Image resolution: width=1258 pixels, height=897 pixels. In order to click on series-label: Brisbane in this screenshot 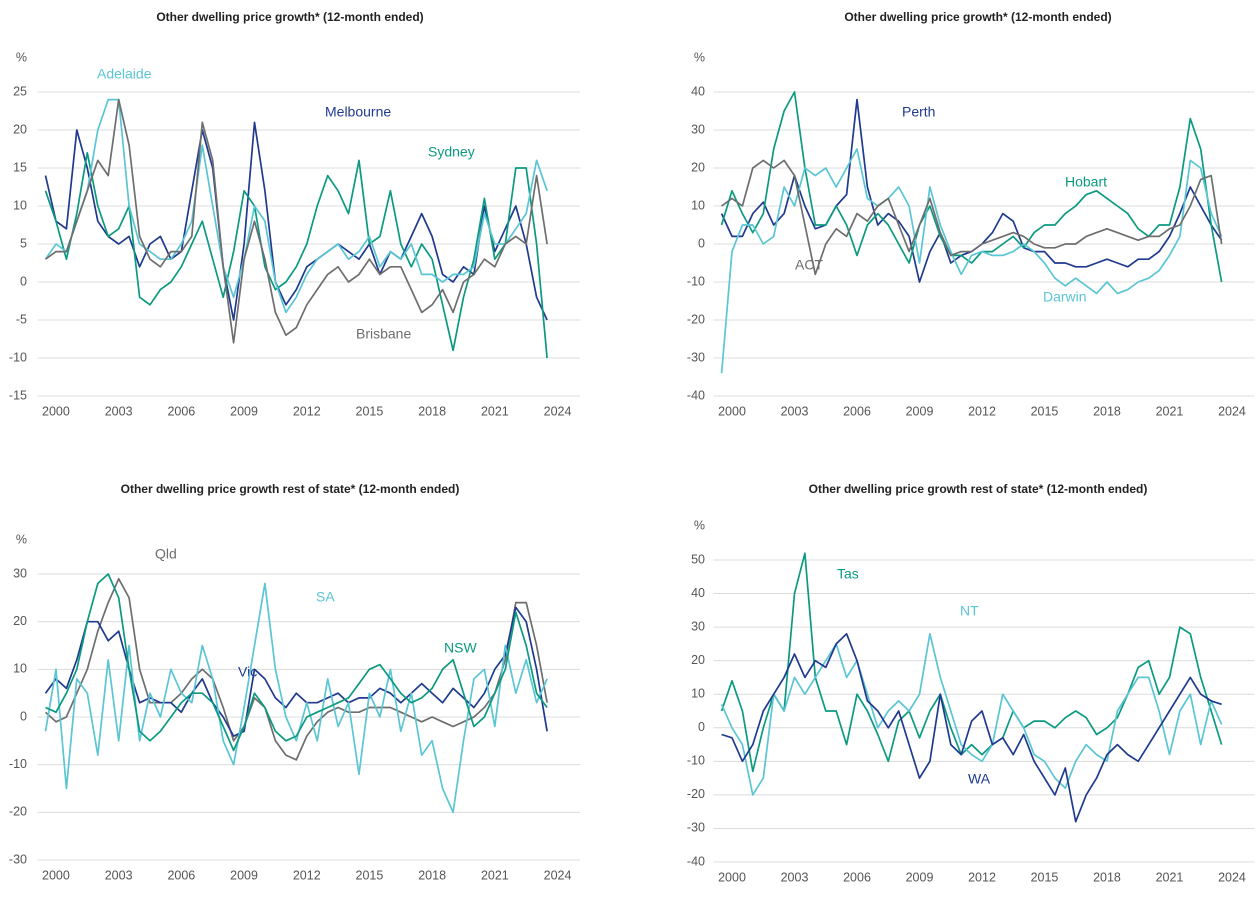, I will do `click(383, 334)`.